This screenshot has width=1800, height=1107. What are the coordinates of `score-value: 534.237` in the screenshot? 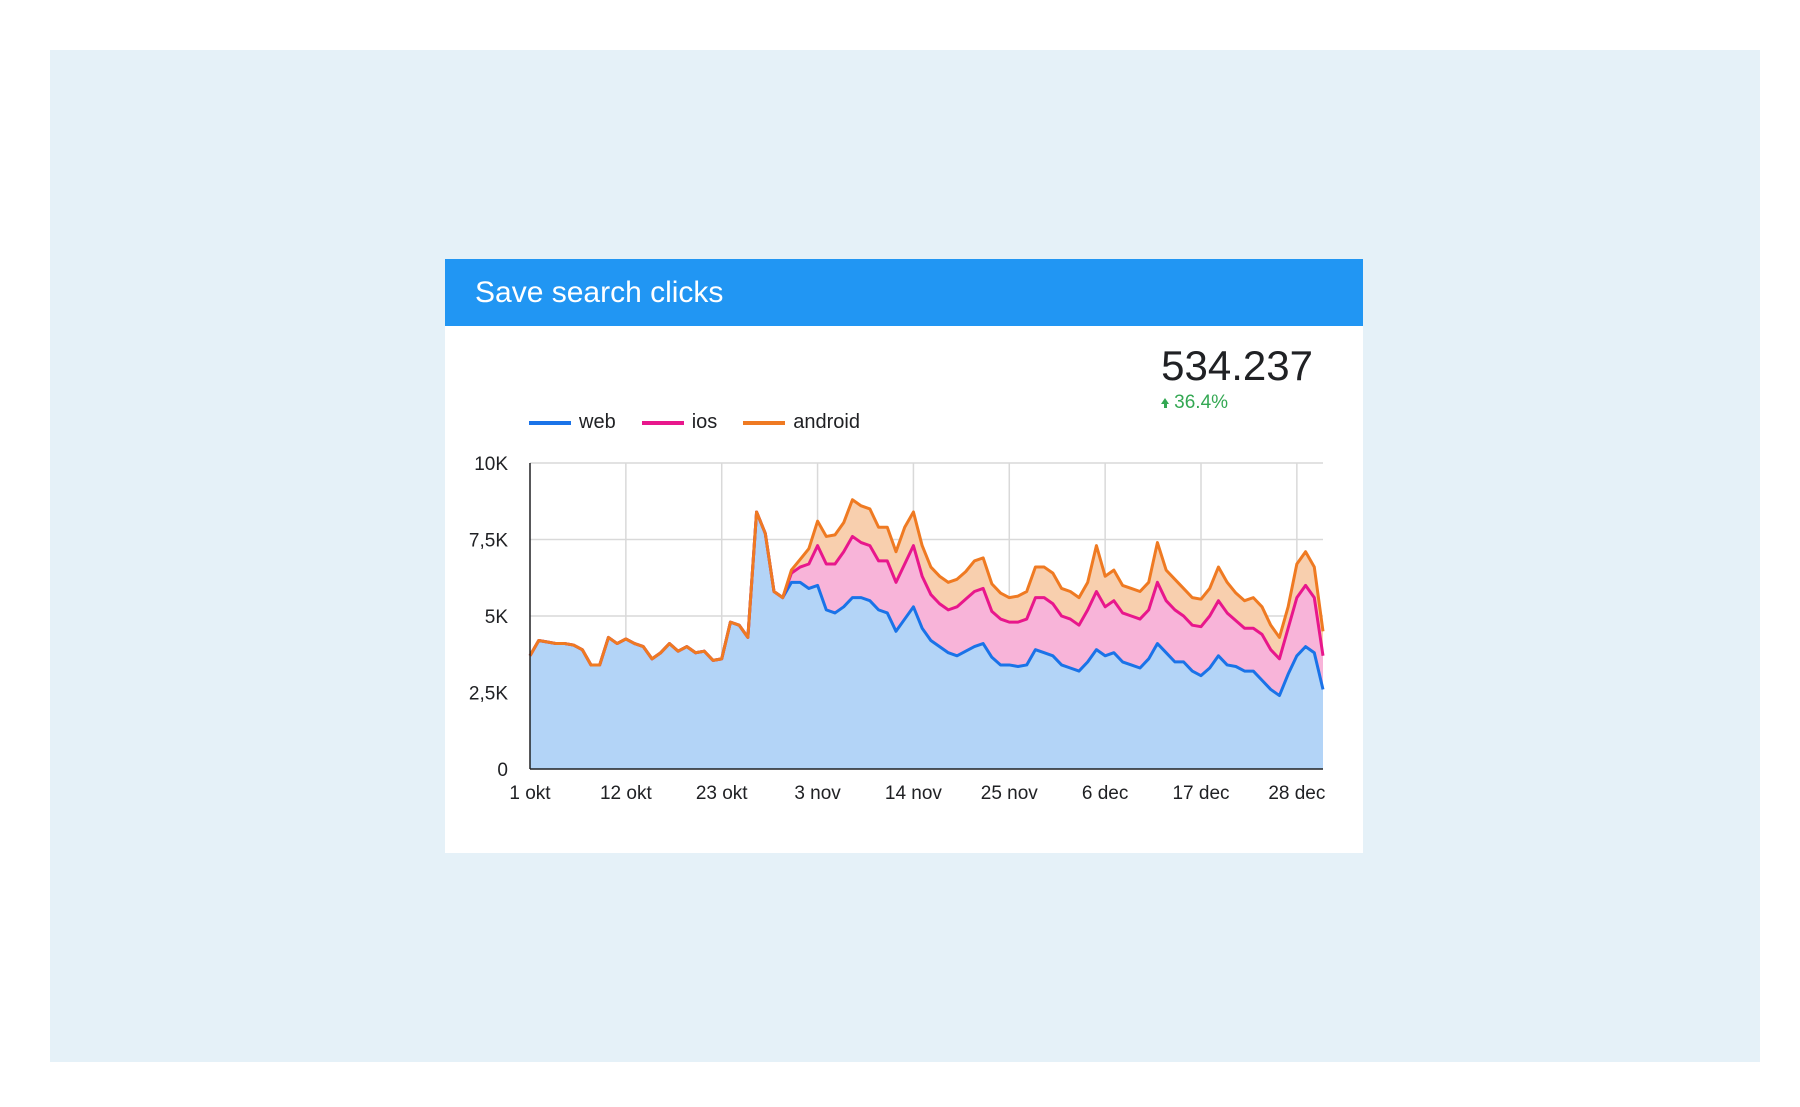 It's located at (1237, 365).